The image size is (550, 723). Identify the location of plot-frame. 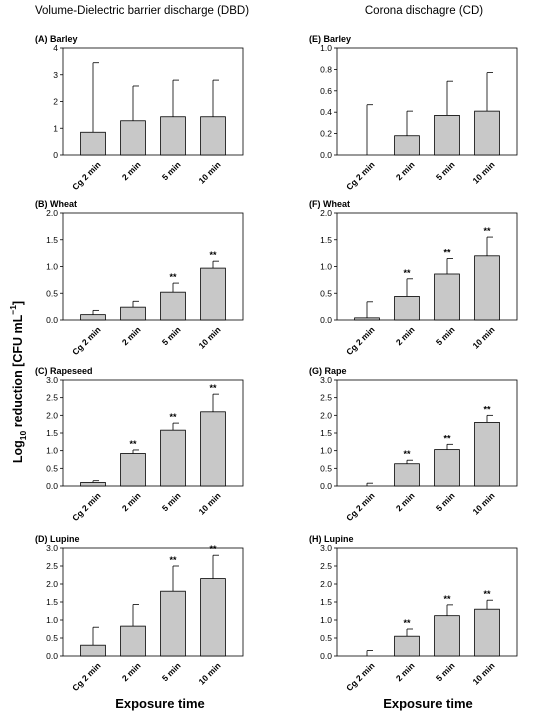
(427, 101).